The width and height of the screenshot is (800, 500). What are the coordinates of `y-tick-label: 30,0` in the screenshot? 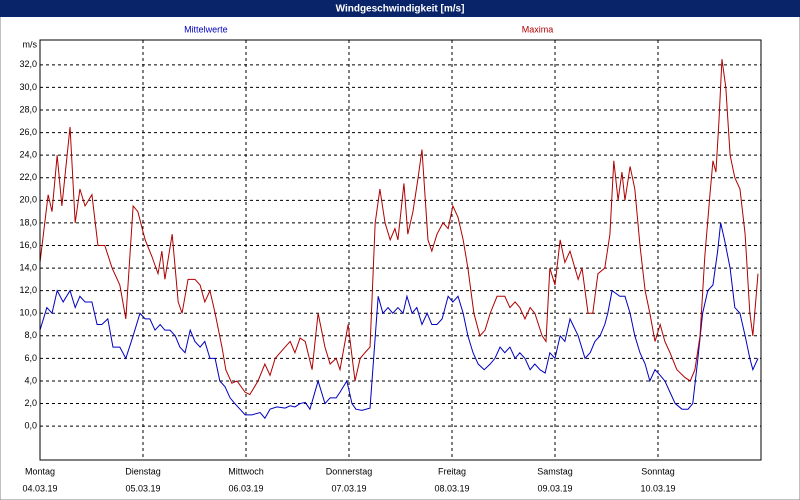 It's located at (28, 87).